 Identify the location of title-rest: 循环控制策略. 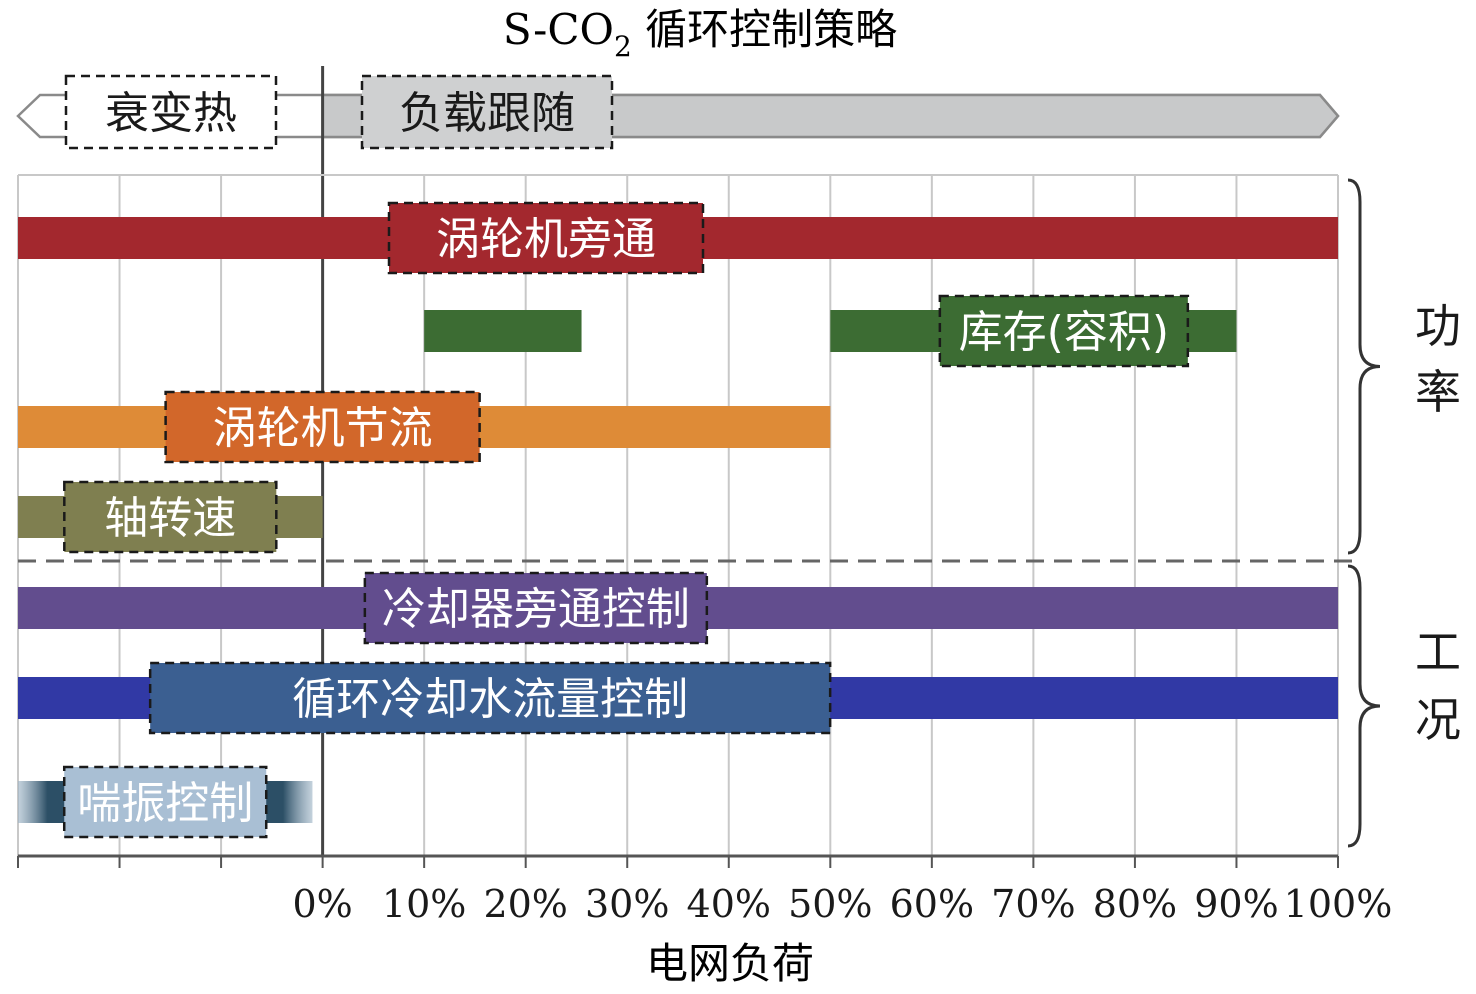
(764, 29).